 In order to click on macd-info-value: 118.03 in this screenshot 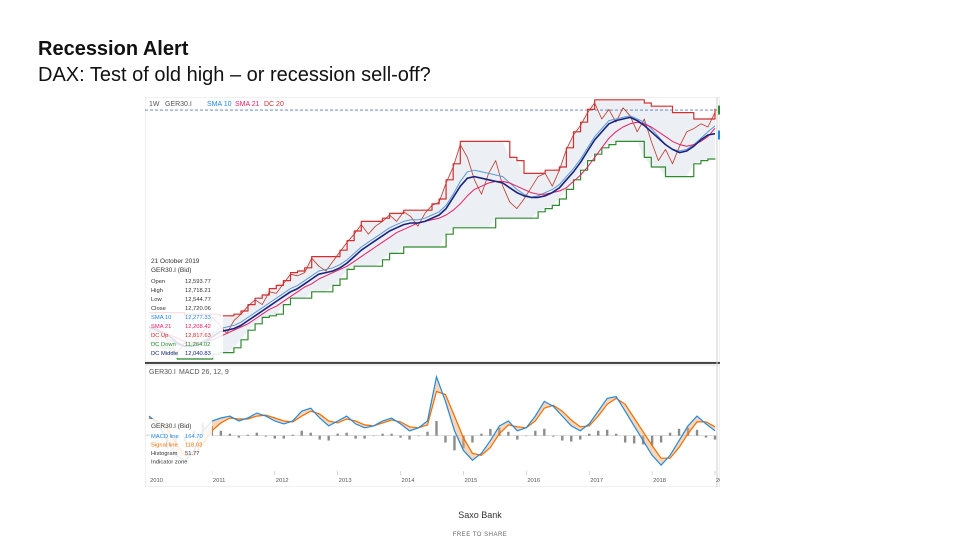, I will do `click(193, 446)`.